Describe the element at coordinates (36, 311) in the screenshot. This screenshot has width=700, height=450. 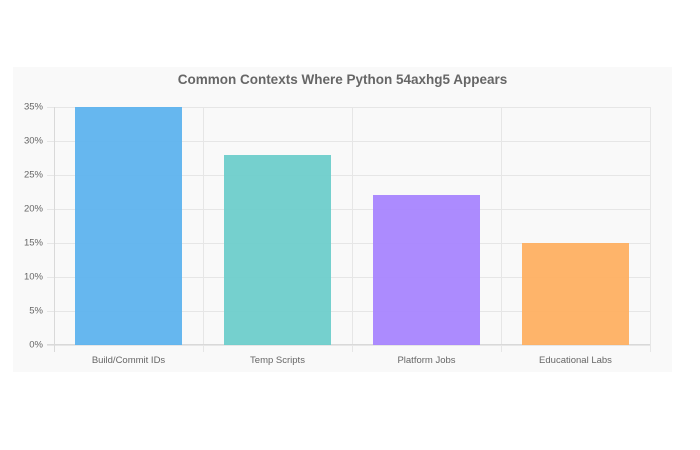
I see `y-tick-label: 5%` at that location.